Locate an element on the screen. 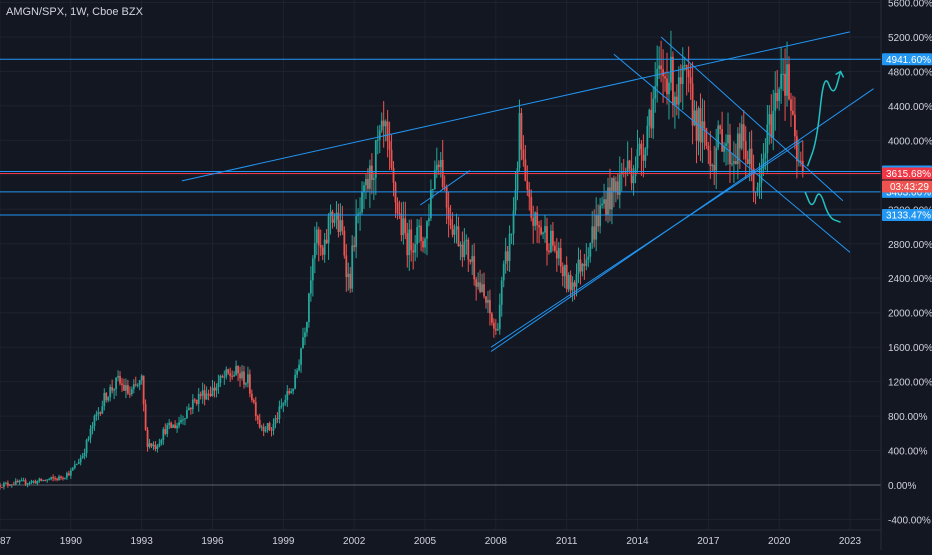  price-label-text: 3133.47% is located at coordinates (908, 216).